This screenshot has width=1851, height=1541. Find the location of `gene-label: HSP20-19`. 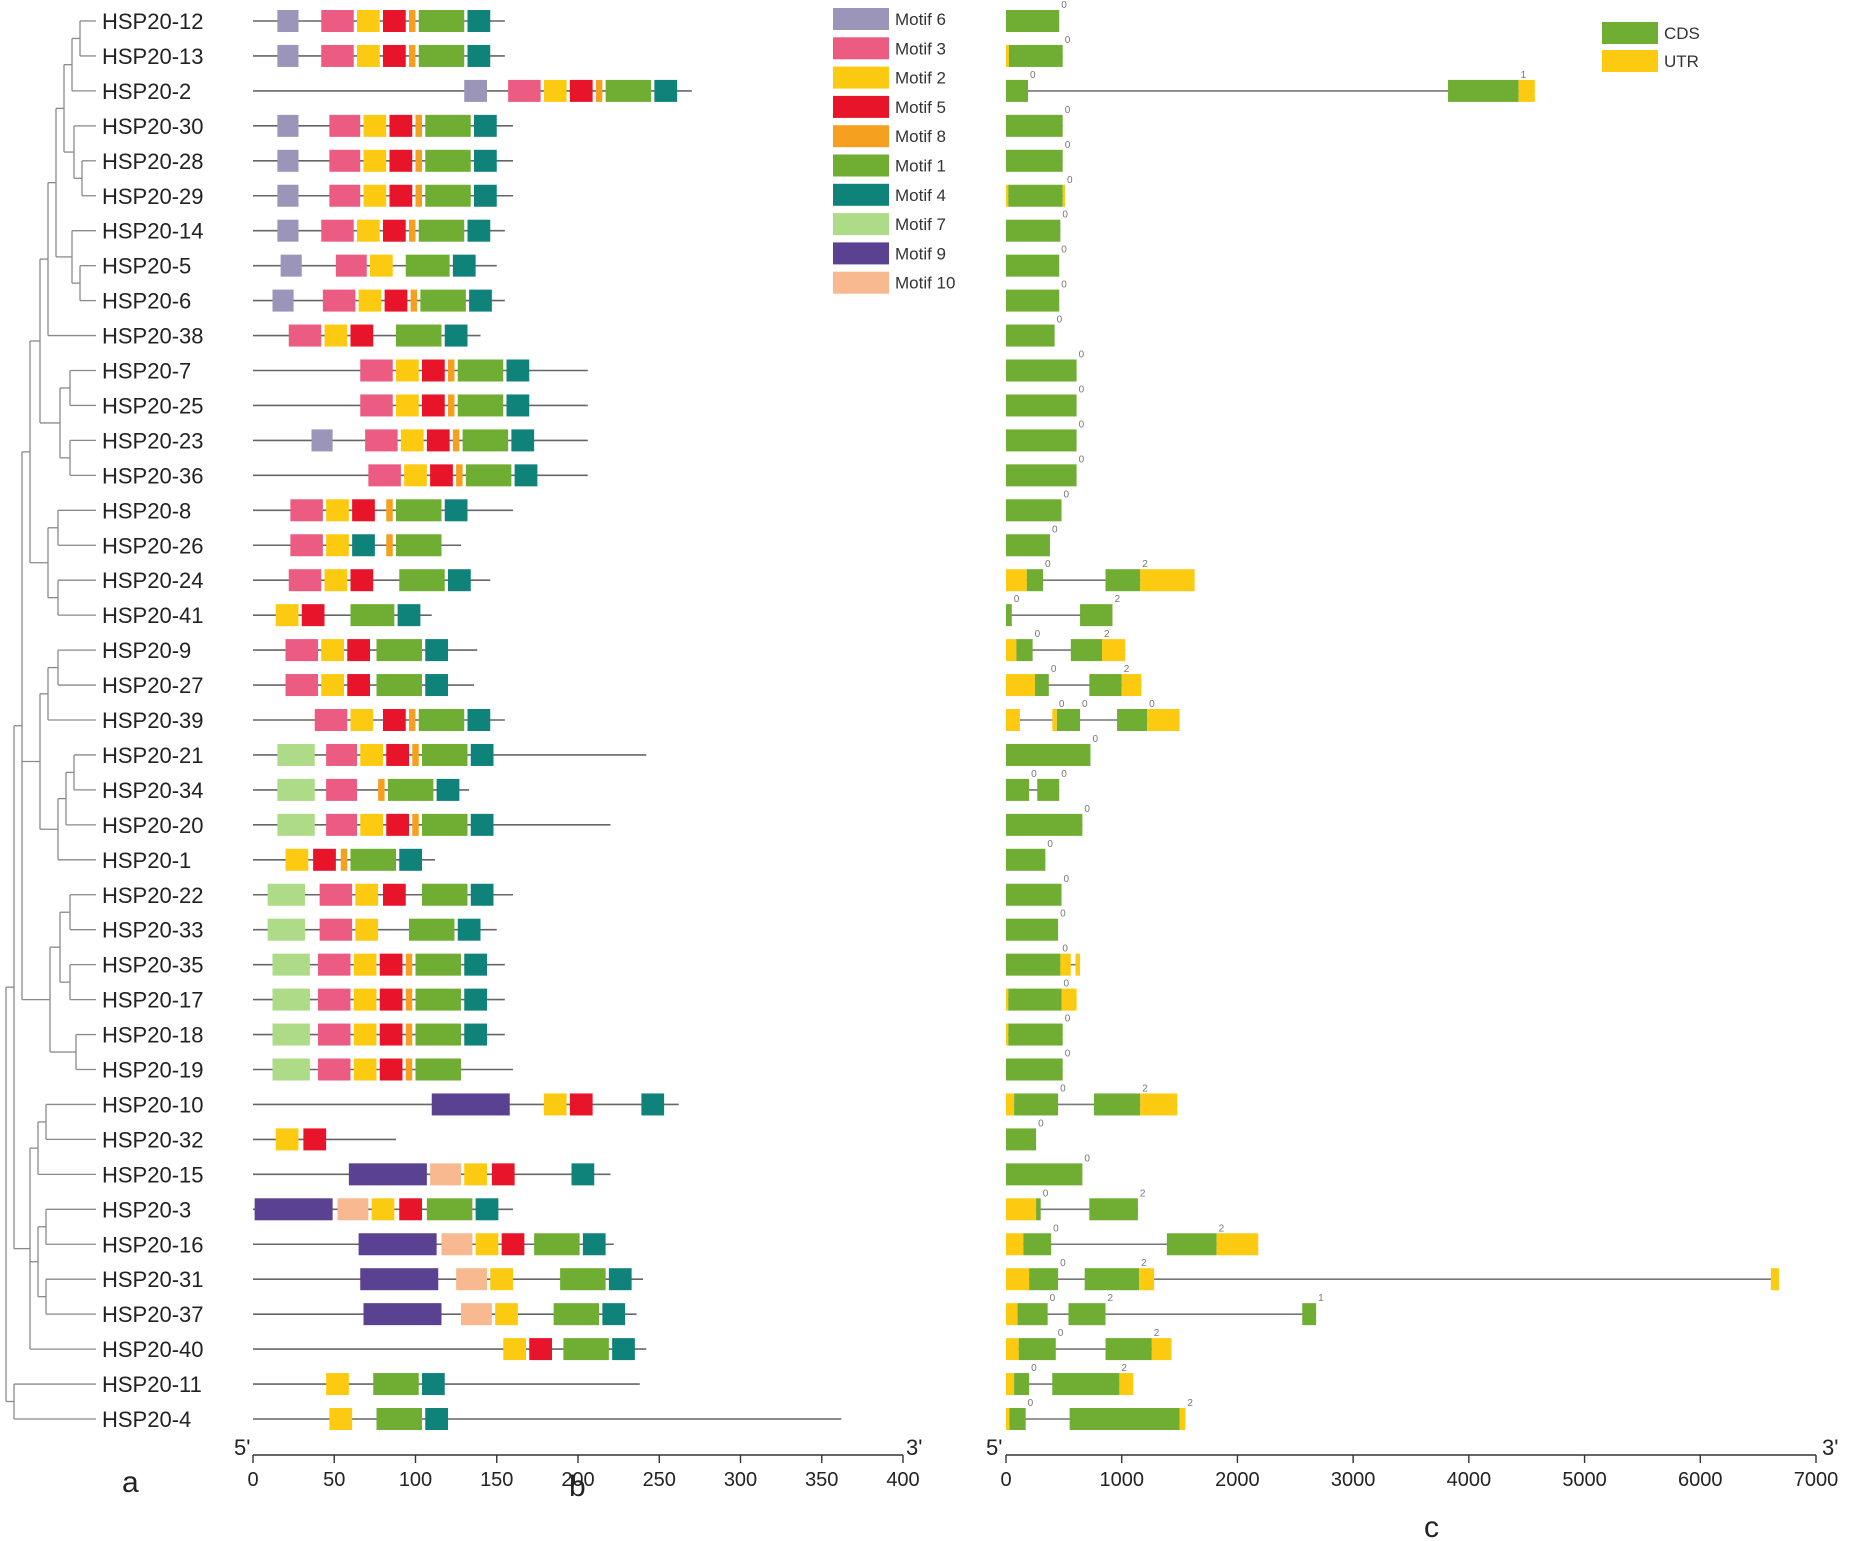

gene-label: HSP20-19 is located at coordinates (153, 1070).